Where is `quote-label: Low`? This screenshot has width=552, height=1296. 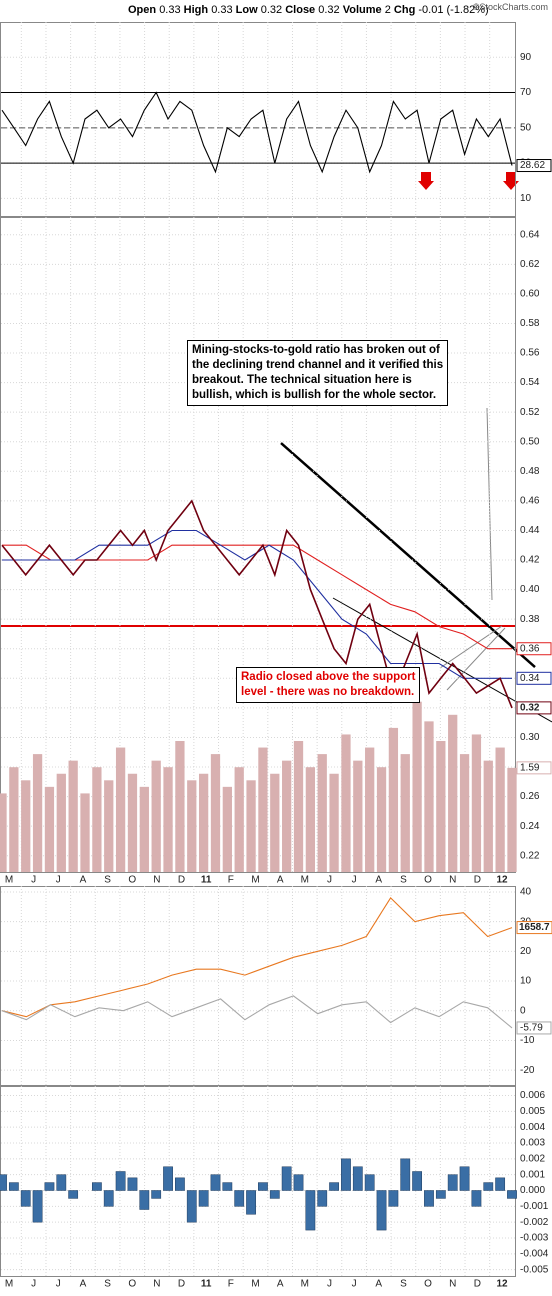 quote-label: Low is located at coordinates (246, 10).